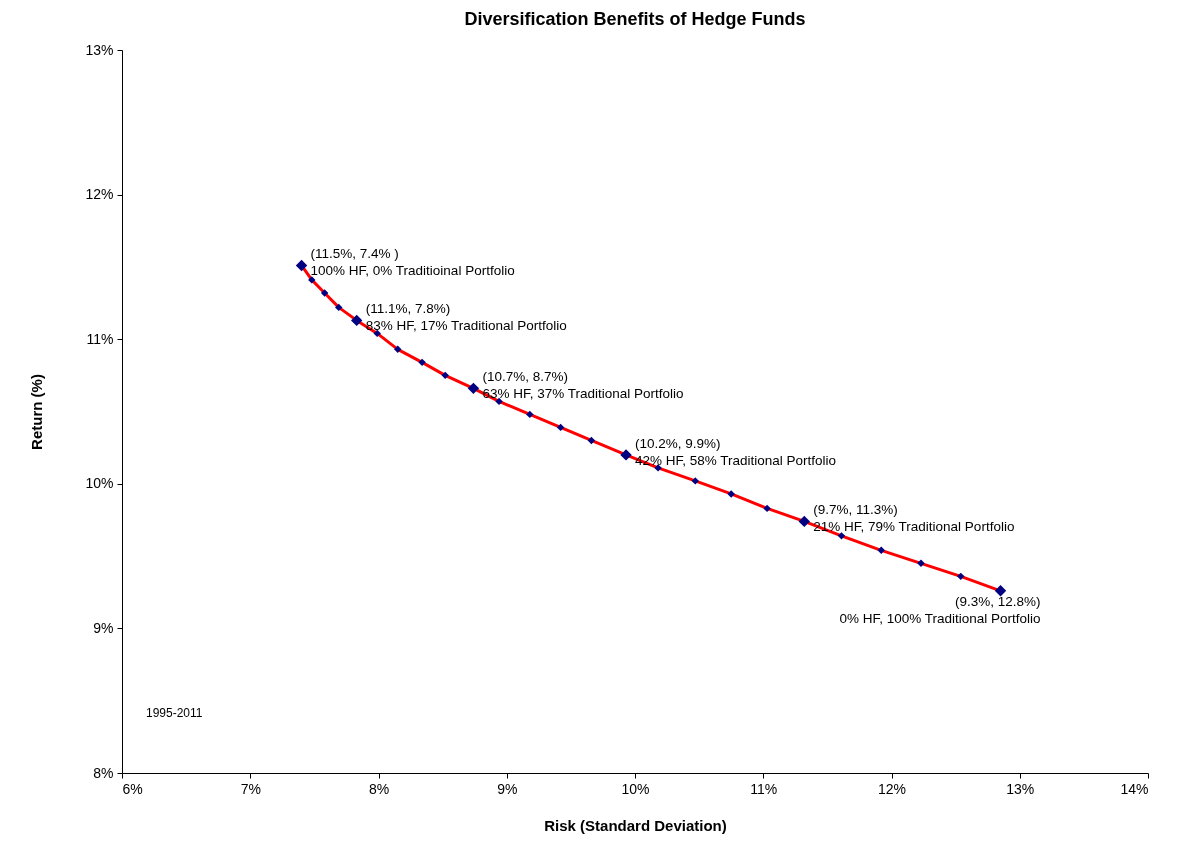  Describe the element at coordinates (583, 385) in the screenshot. I see `annotation: (10.7%, 8.7%) 63% HF, 37% Traditional Portfolio` at that location.